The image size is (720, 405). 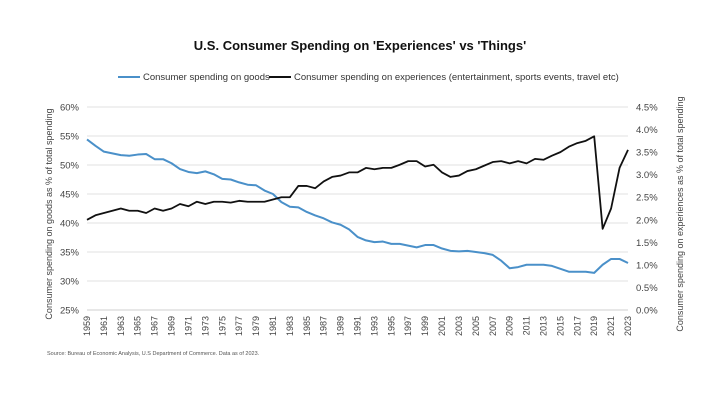 I want to click on right-tick-label: 0.5%, so click(x=647, y=288).